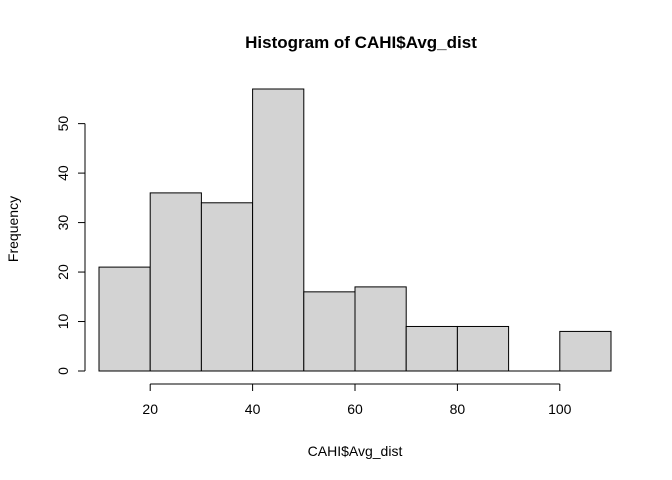 The width and height of the screenshot is (672, 480). Describe the element at coordinates (560, 409) in the screenshot. I see `x-tick-label-100: 100` at that location.